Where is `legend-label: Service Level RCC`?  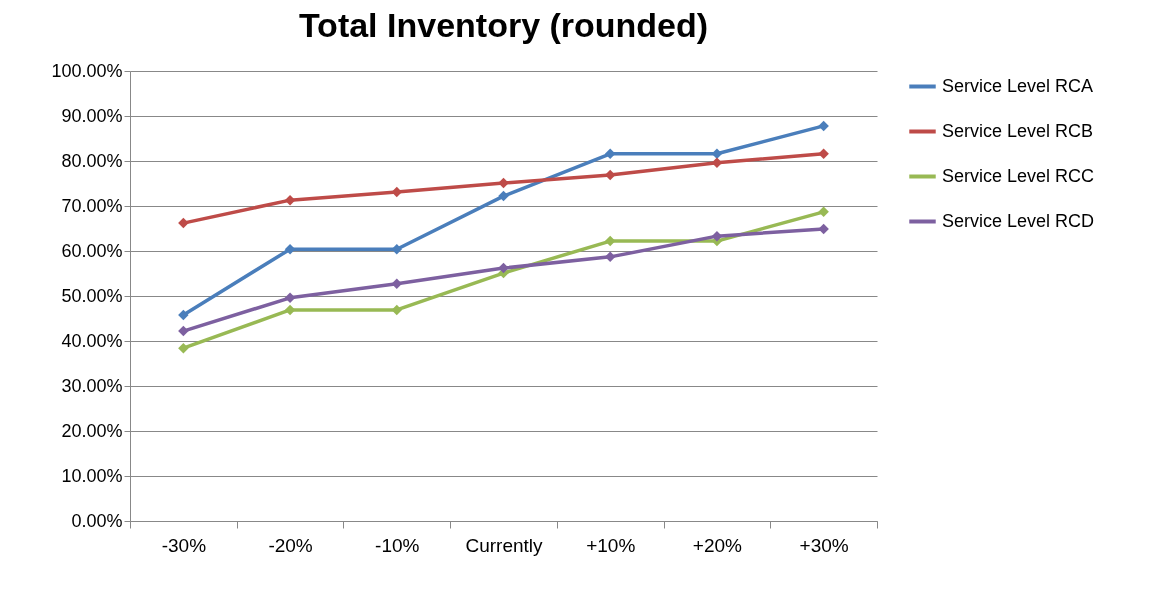
legend-label: Service Level RCC is located at coordinates (1018, 175).